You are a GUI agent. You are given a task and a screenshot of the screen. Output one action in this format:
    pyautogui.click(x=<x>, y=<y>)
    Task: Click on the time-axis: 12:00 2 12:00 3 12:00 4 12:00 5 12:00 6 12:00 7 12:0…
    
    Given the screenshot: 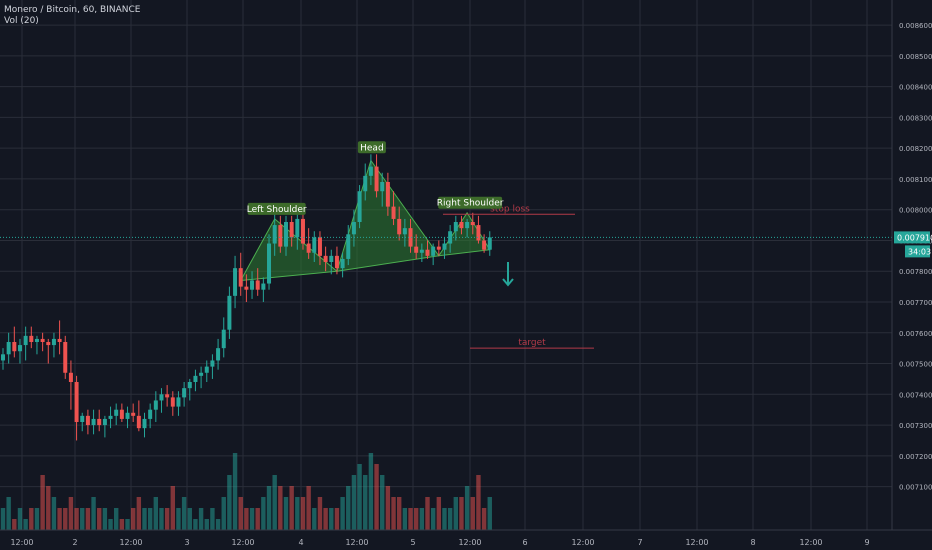 What is the action you would take?
    pyautogui.click(x=466, y=539)
    